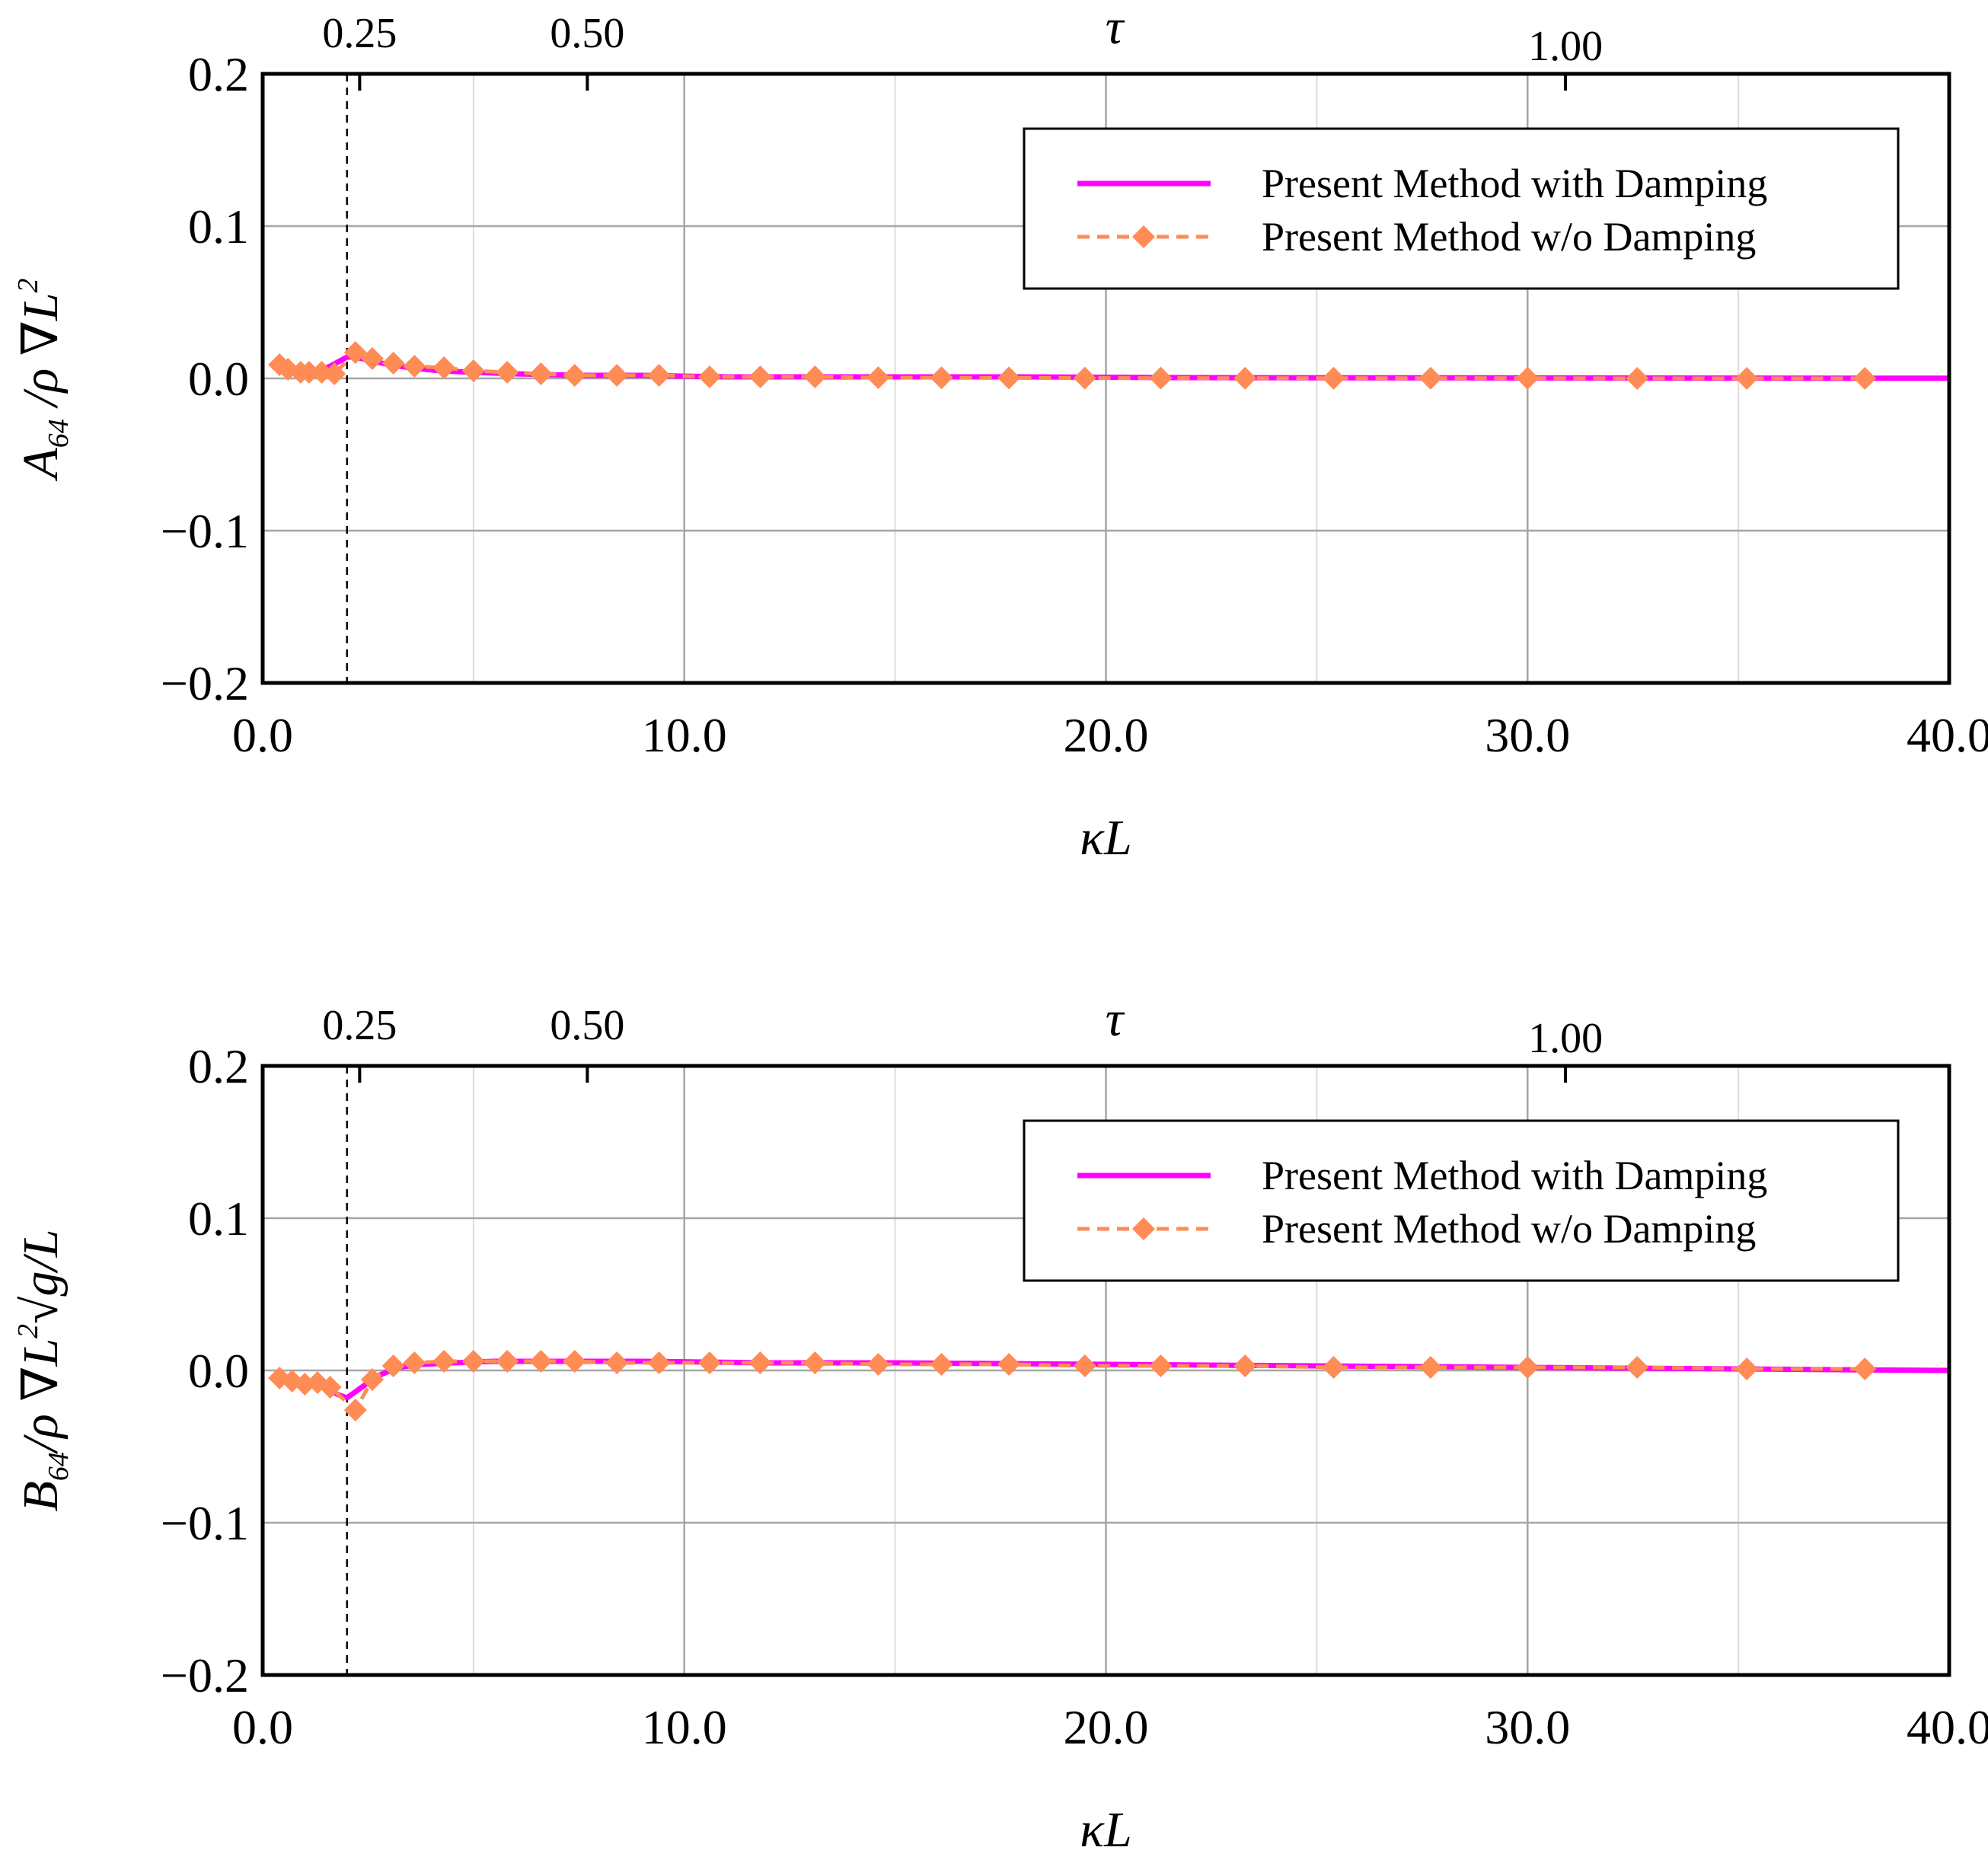 The height and width of the screenshot is (1860, 1988). What do you see at coordinates (1461, 1200) in the screenshot?
I see `legend-box` at bounding box center [1461, 1200].